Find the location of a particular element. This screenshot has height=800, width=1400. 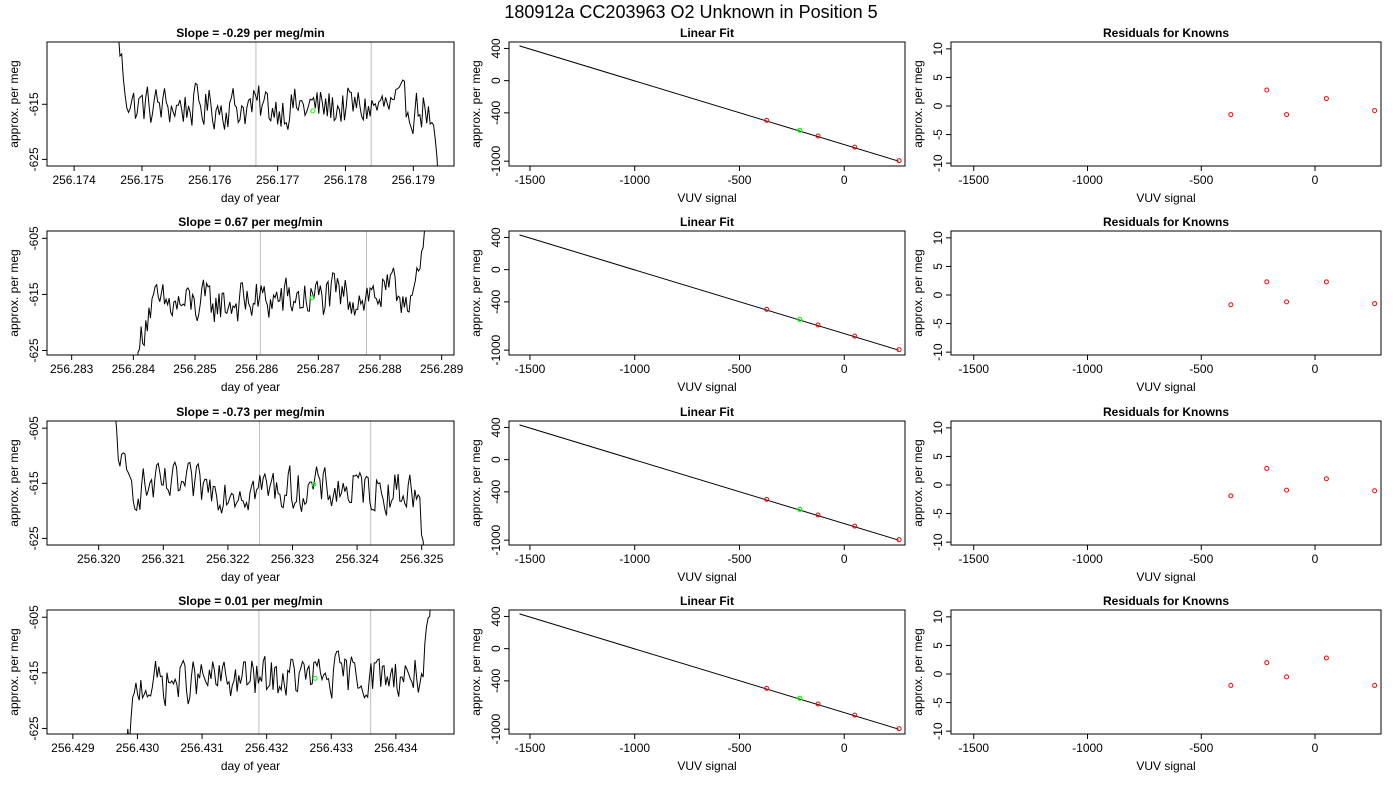

y-tick-label: -10 is located at coordinates (938, 731).